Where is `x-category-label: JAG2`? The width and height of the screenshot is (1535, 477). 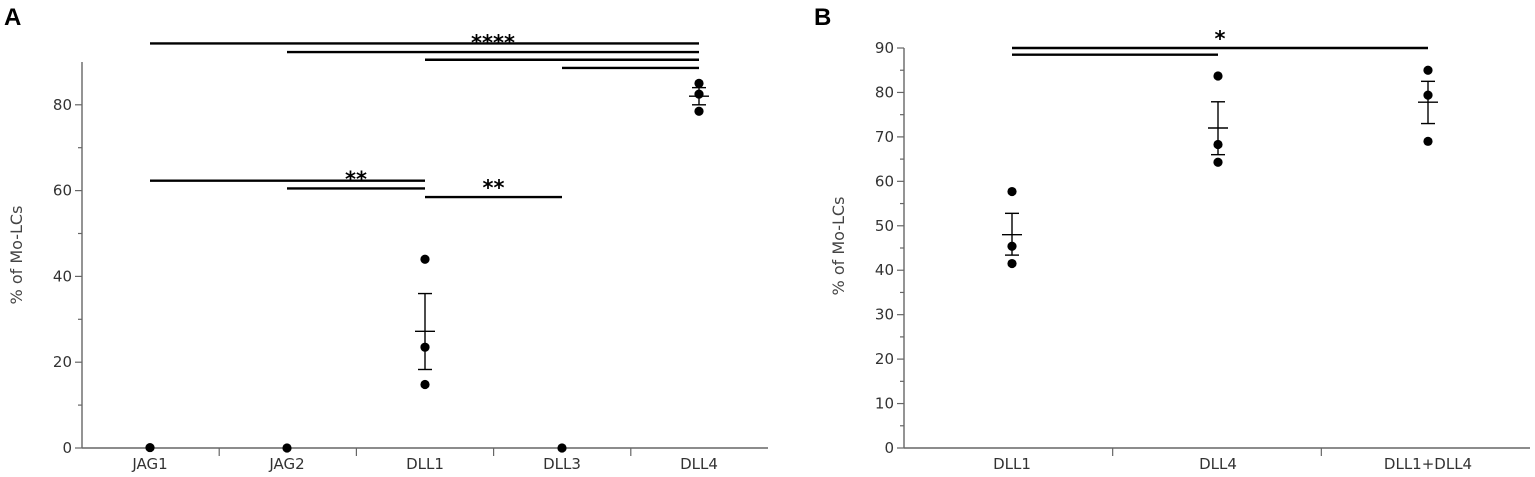
x-category-label: JAG2 is located at coordinates (286, 464).